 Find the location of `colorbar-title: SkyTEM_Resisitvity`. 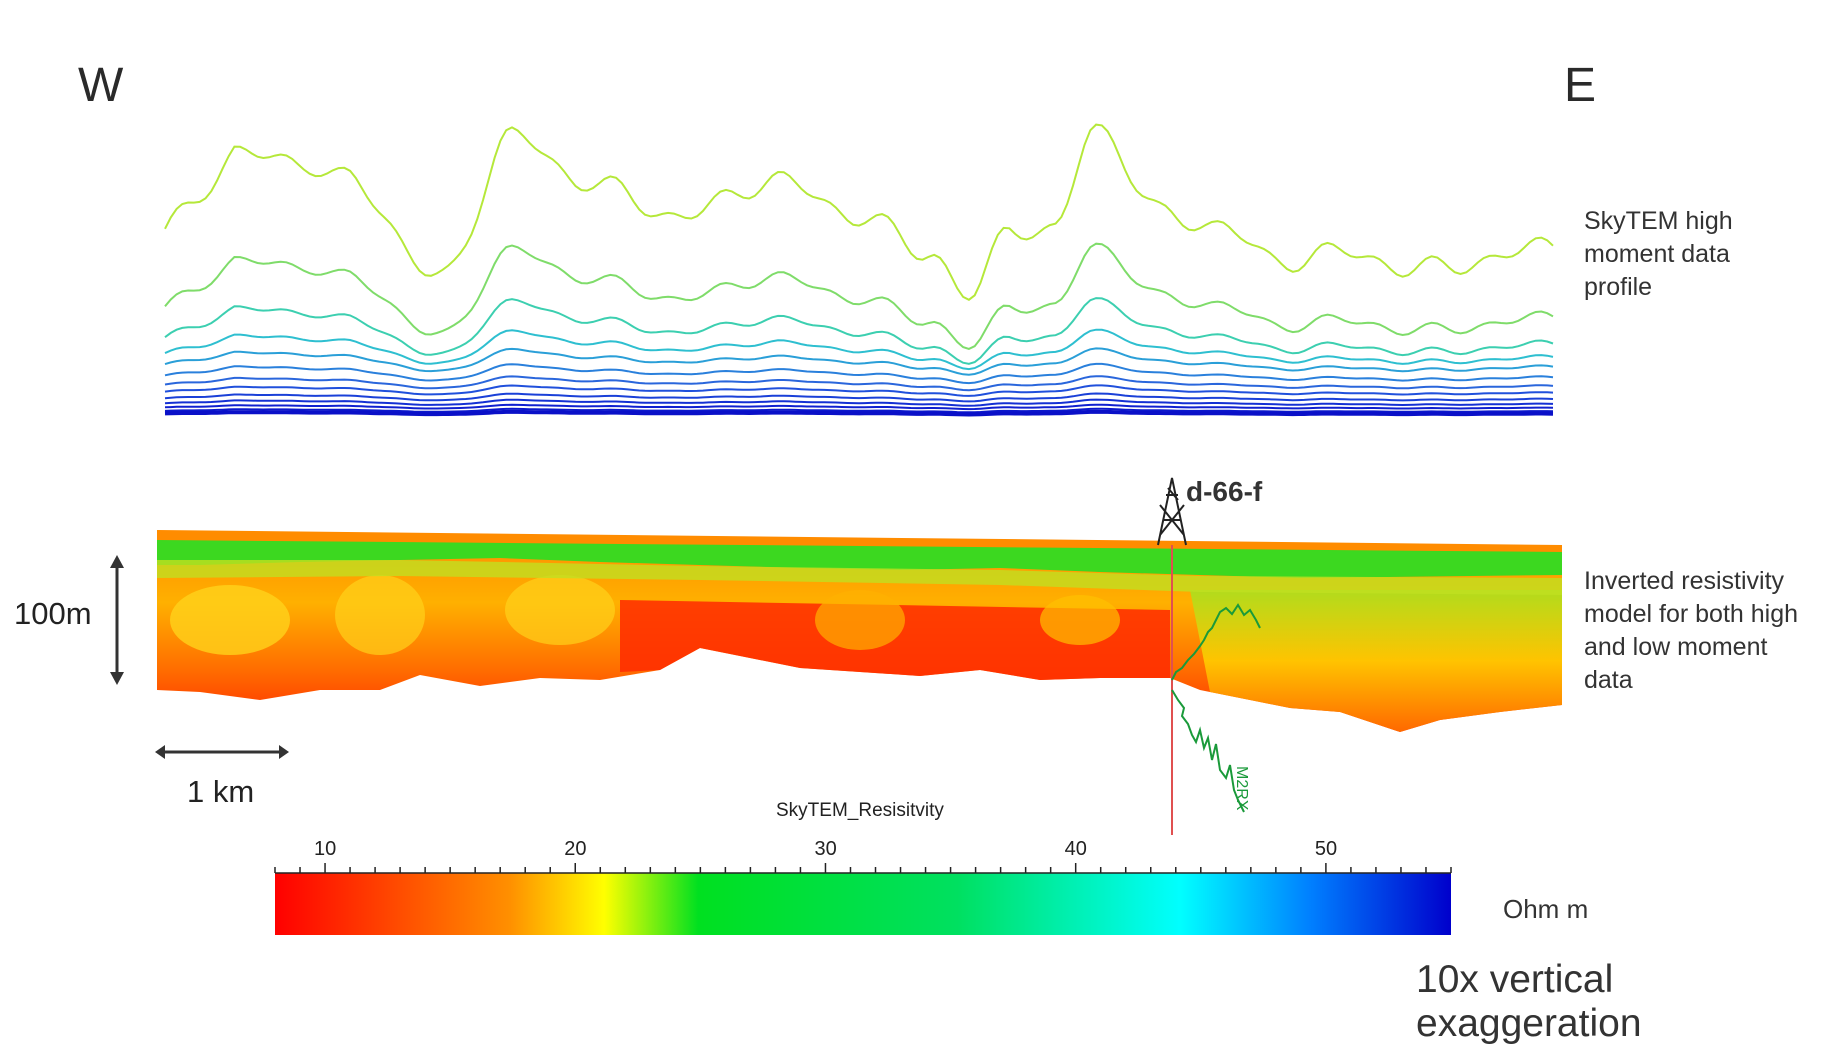

colorbar-title: SkyTEM_Resisitvity is located at coordinates (860, 810).